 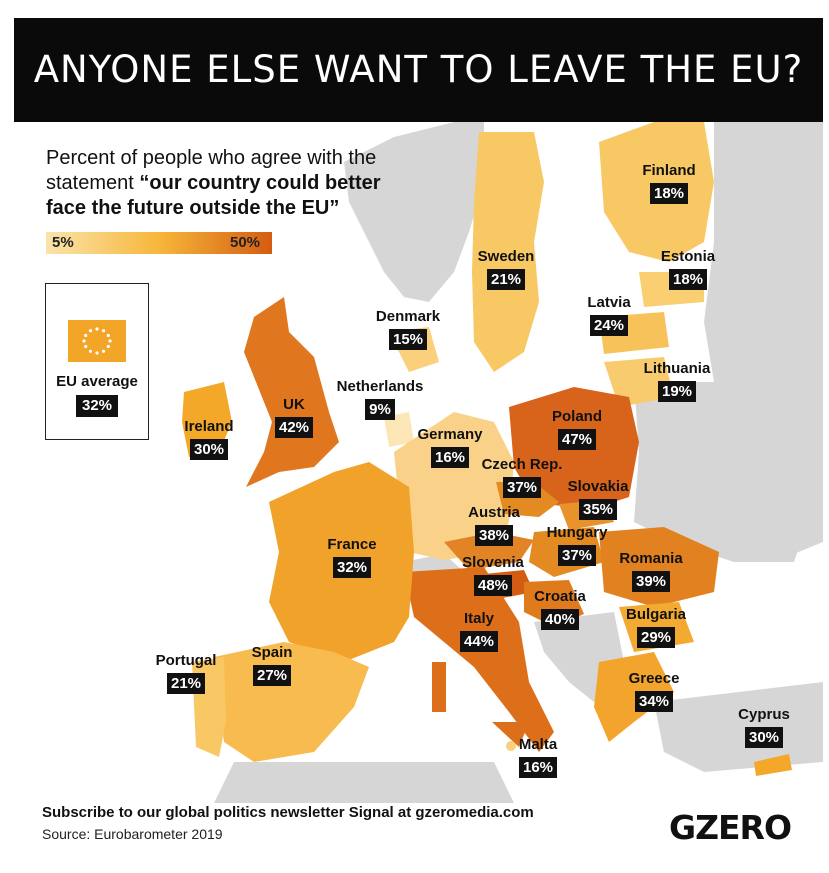 I want to click on country-label-portugal: Portugal 21%, so click(x=186, y=673).